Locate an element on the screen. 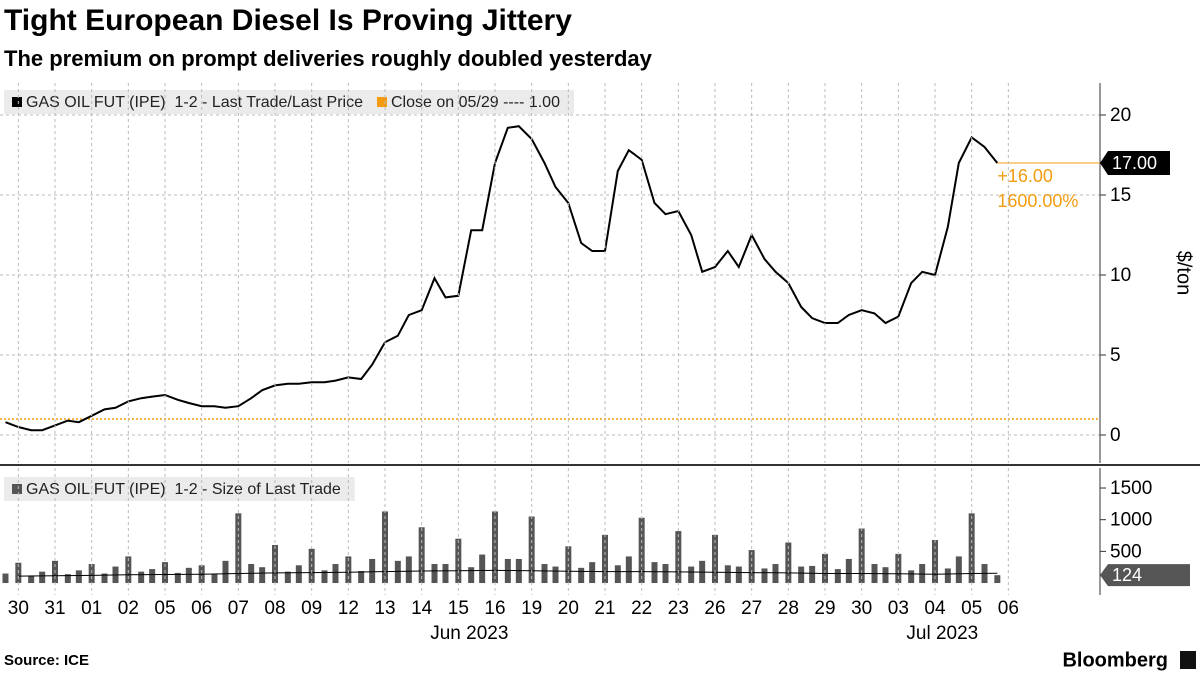  x-tick-label: 31 is located at coordinates (54, 608).